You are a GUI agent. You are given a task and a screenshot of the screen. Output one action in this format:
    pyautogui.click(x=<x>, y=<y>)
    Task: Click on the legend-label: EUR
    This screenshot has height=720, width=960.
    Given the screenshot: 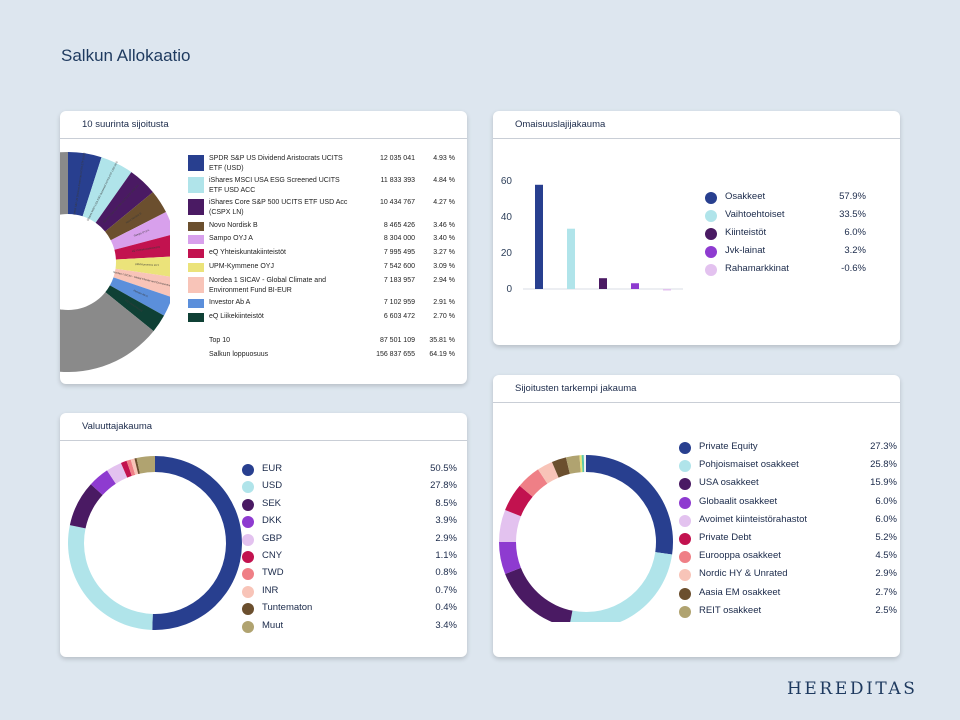 What is the action you would take?
    pyautogui.click(x=272, y=468)
    